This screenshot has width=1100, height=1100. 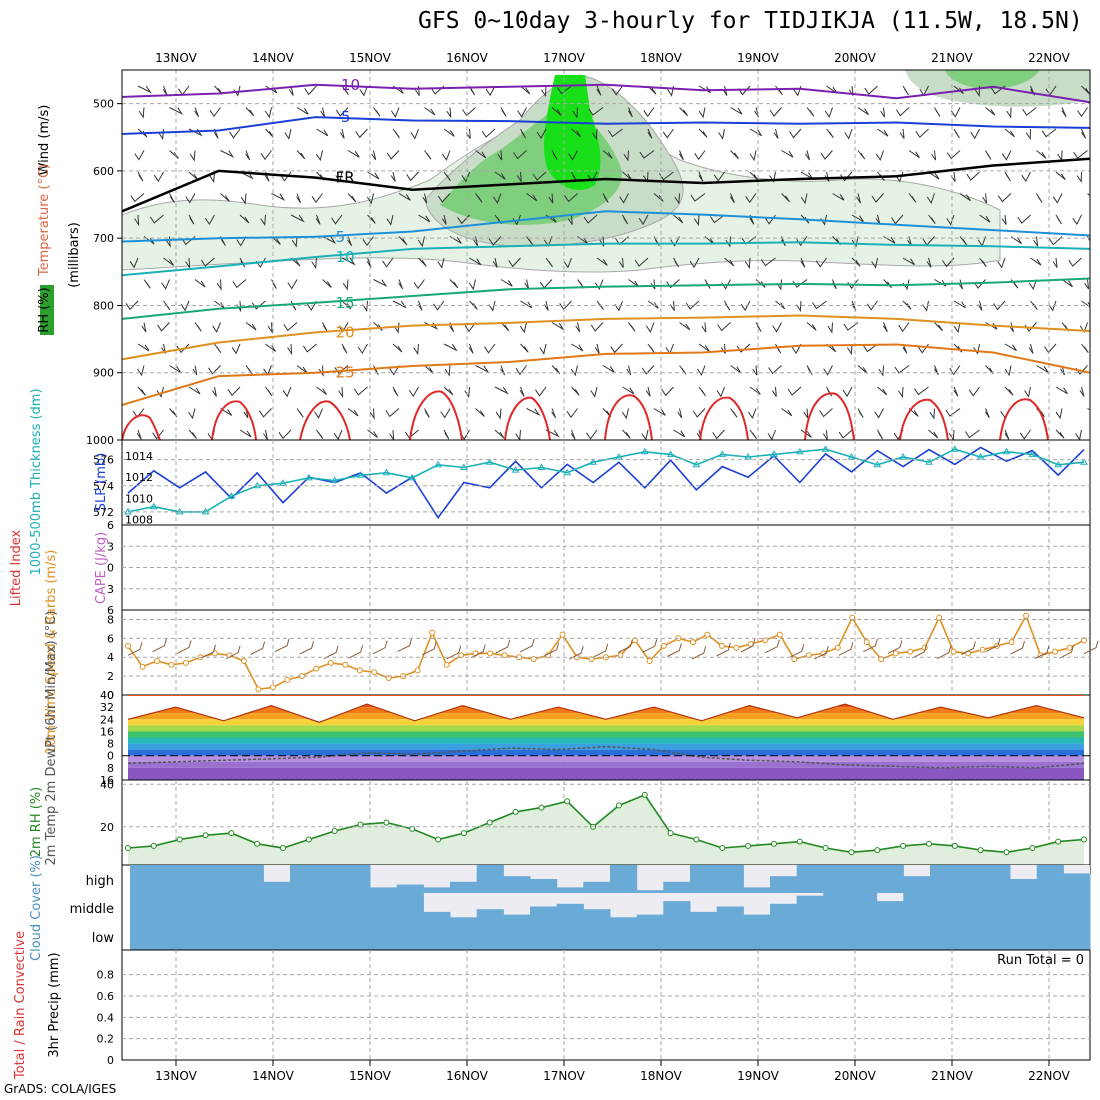 What do you see at coordinates (606, 728) in the screenshot?
I see `temp-band` at bounding box center [606, 728].